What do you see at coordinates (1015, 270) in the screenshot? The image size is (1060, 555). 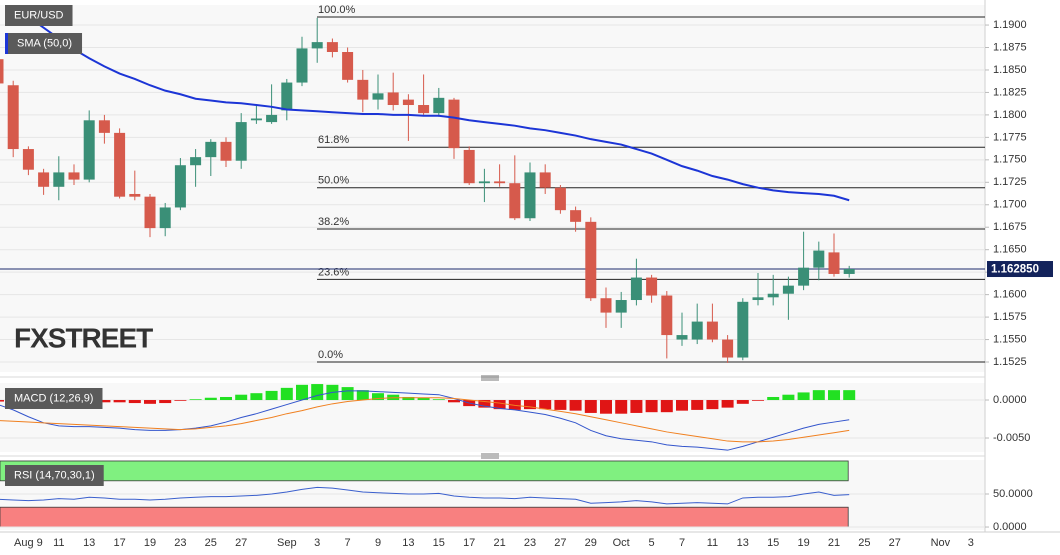 I see `last-price-label: 1.162850` at bounding box center [1015, 270].